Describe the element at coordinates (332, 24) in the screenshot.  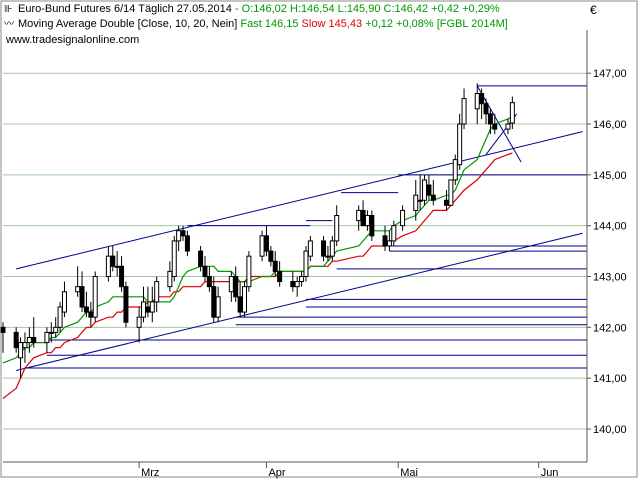
I see `slow-ma-label: Slow 145,43` at that location.